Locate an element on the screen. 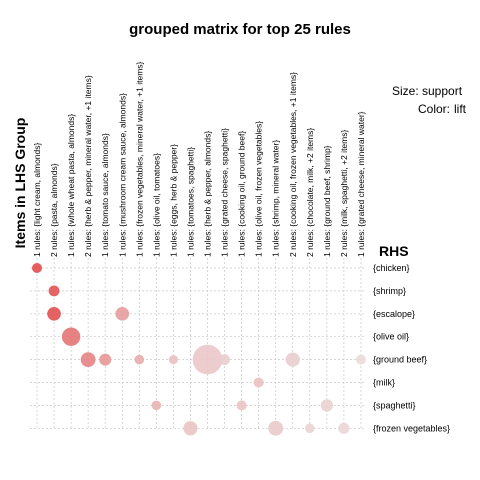 This screenshot has height=480, width=480. legend-color-label: Color: is located at coordinates (434, 109).